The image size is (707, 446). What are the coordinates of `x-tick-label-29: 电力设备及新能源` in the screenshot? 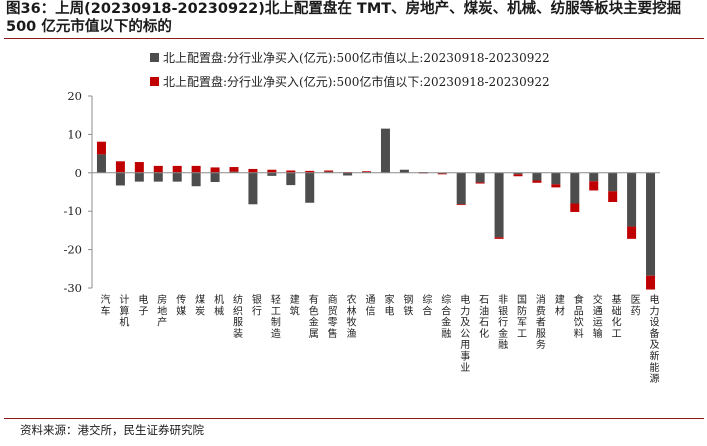 It's located at (655, 339).